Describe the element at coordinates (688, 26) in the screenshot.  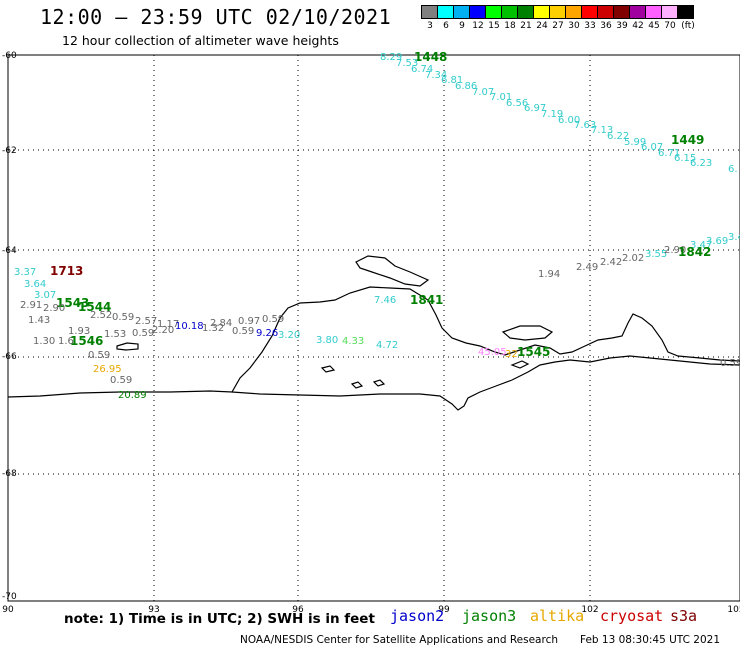
I see `colorbar-unit: (ft)` at that location.